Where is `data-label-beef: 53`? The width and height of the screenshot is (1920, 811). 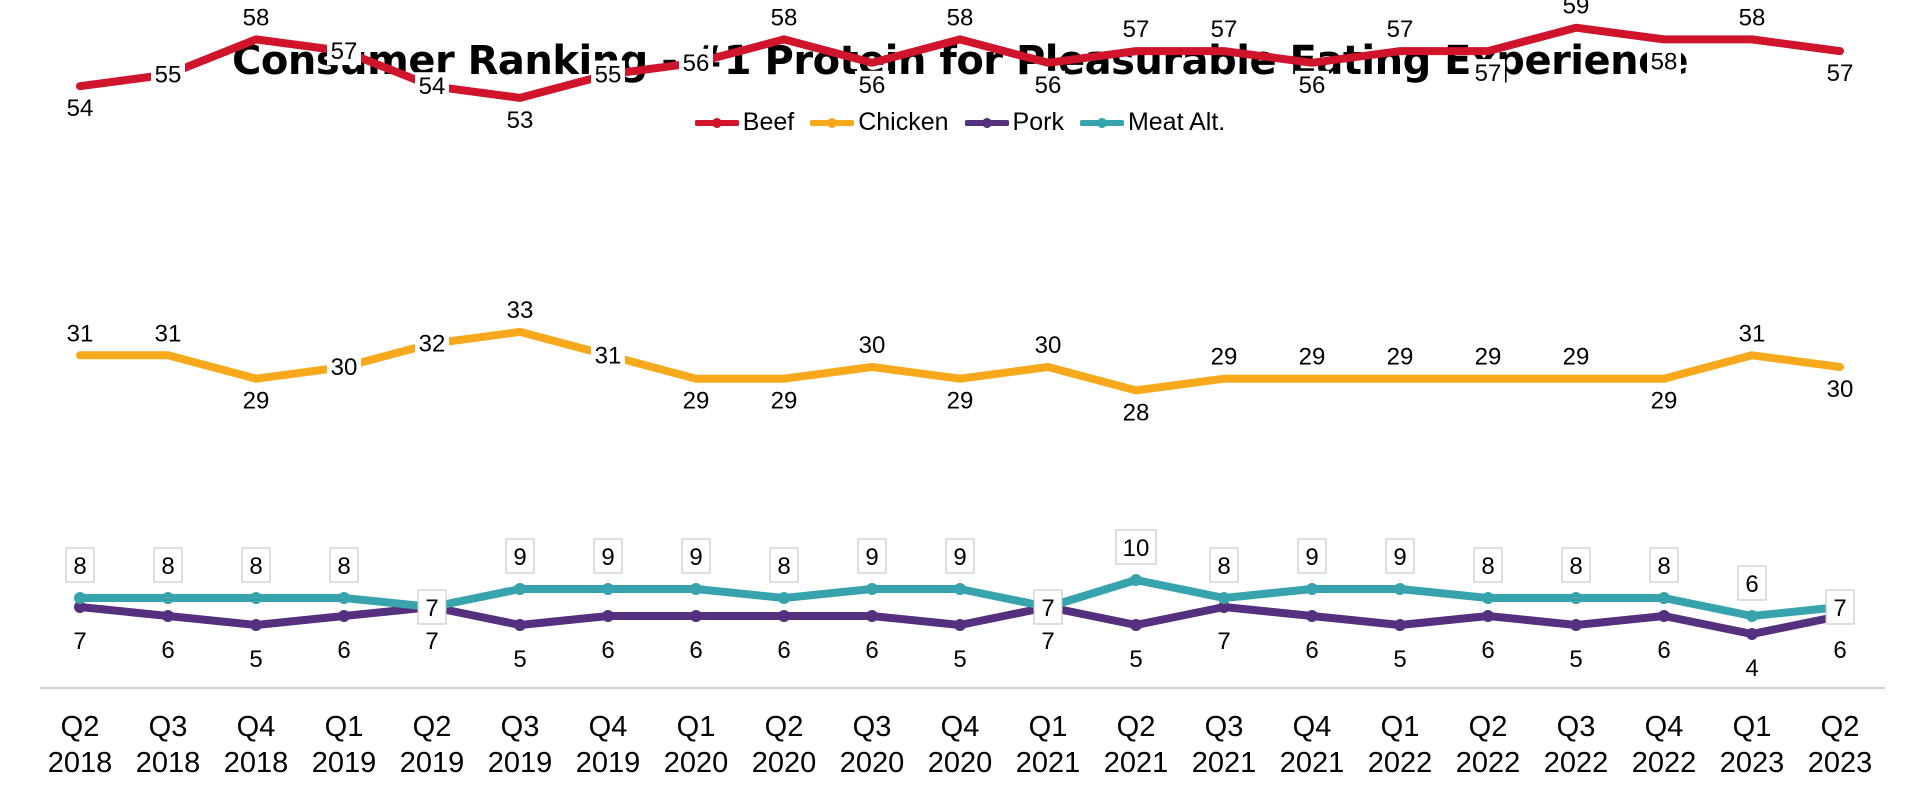 data-label-beef: 53 is located at coordinates (520, 120).